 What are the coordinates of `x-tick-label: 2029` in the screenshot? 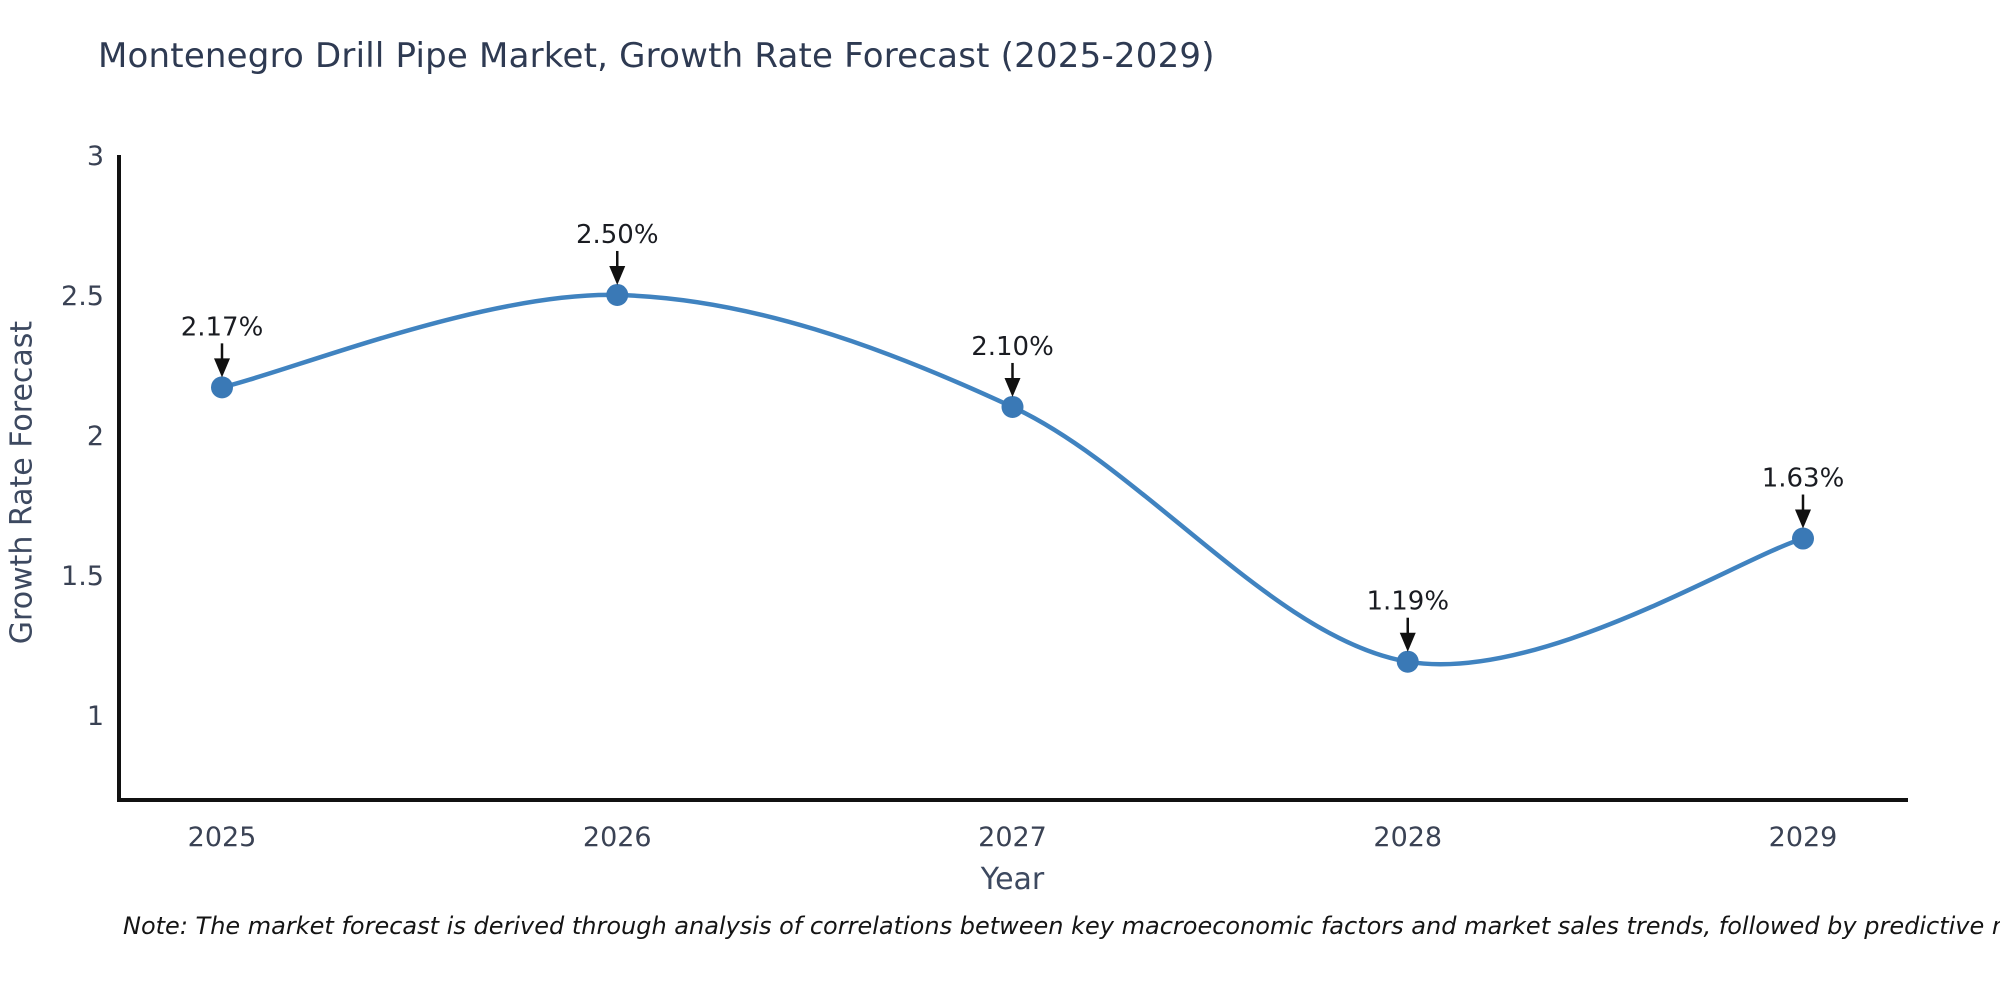 It's located at (1803, 837).